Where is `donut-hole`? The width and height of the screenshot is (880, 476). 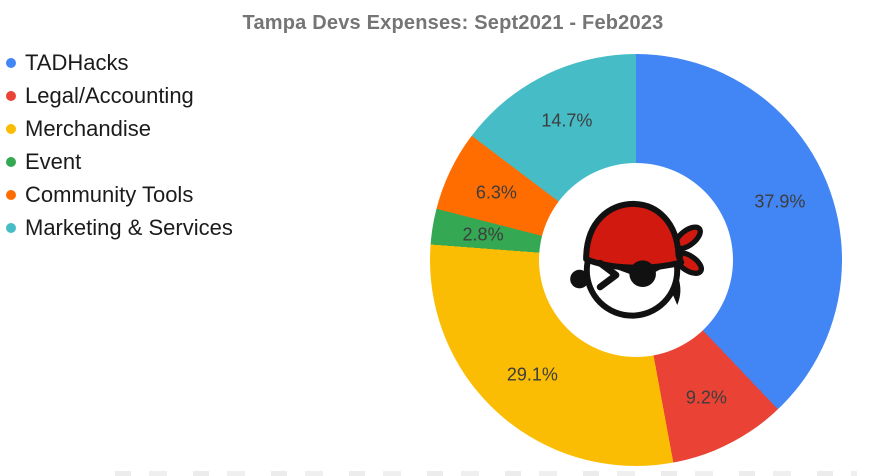
donut-hole is located at coordinates (636, 260).